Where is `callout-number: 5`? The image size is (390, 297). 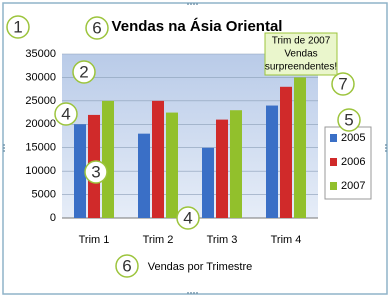
callout-number: 5 is located at coordinates (348, 119).